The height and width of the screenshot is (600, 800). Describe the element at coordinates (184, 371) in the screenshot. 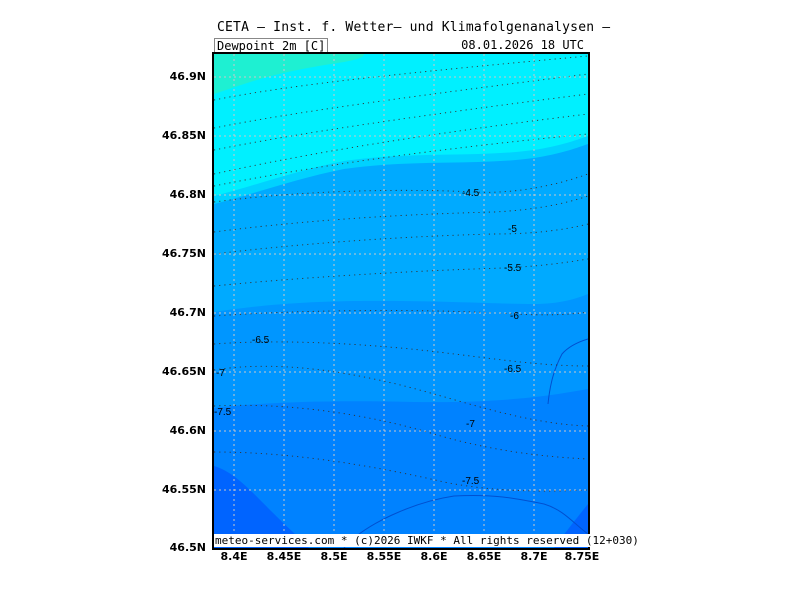

I see `y-tick-label: 46.65N` at that location.